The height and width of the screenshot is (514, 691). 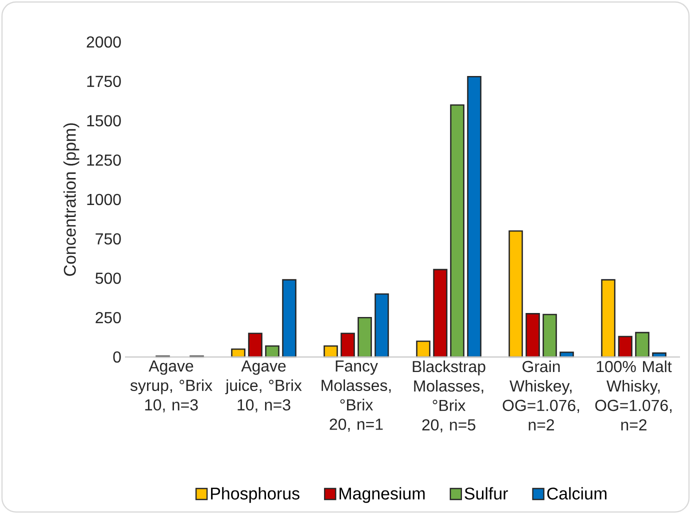 What do you see at coordinates (104, 200) in the screenshot?
I see `y-tick-label: 1000` at bounding box center [104, 200].